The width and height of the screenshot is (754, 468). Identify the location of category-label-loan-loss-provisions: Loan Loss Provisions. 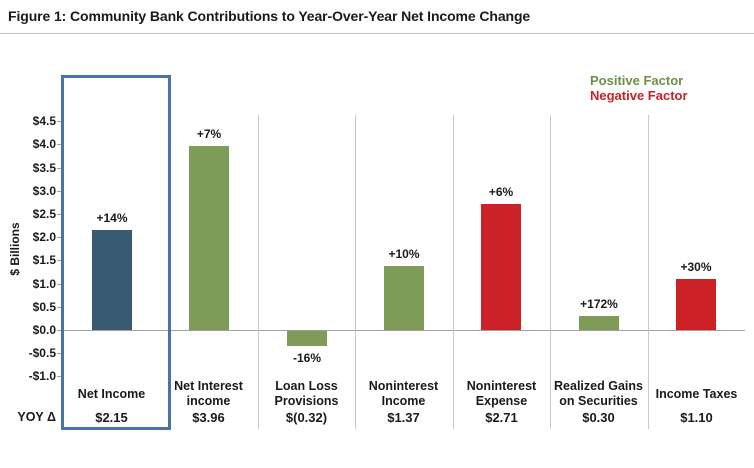
(306, 394).